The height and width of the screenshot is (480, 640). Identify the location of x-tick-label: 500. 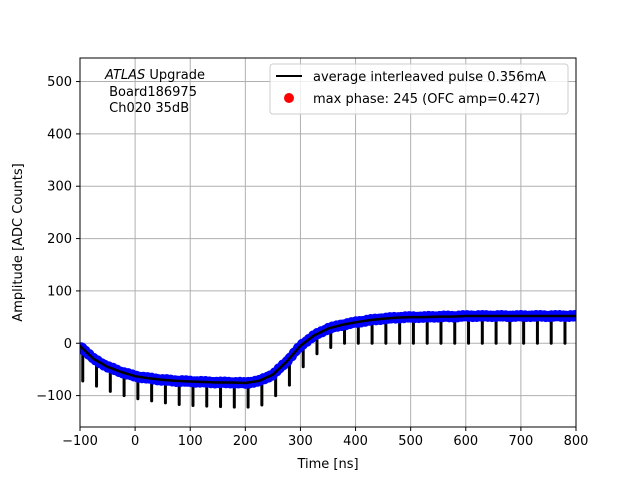
(410, 441).